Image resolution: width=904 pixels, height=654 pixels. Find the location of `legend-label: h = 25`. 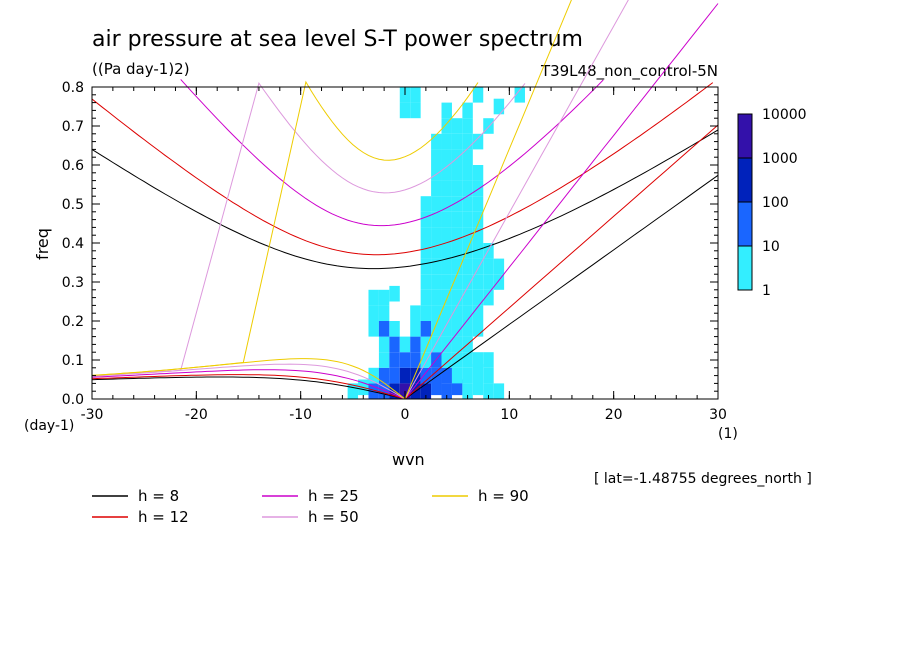

legend-label: h = 25 is located at coordinates (333, 496).